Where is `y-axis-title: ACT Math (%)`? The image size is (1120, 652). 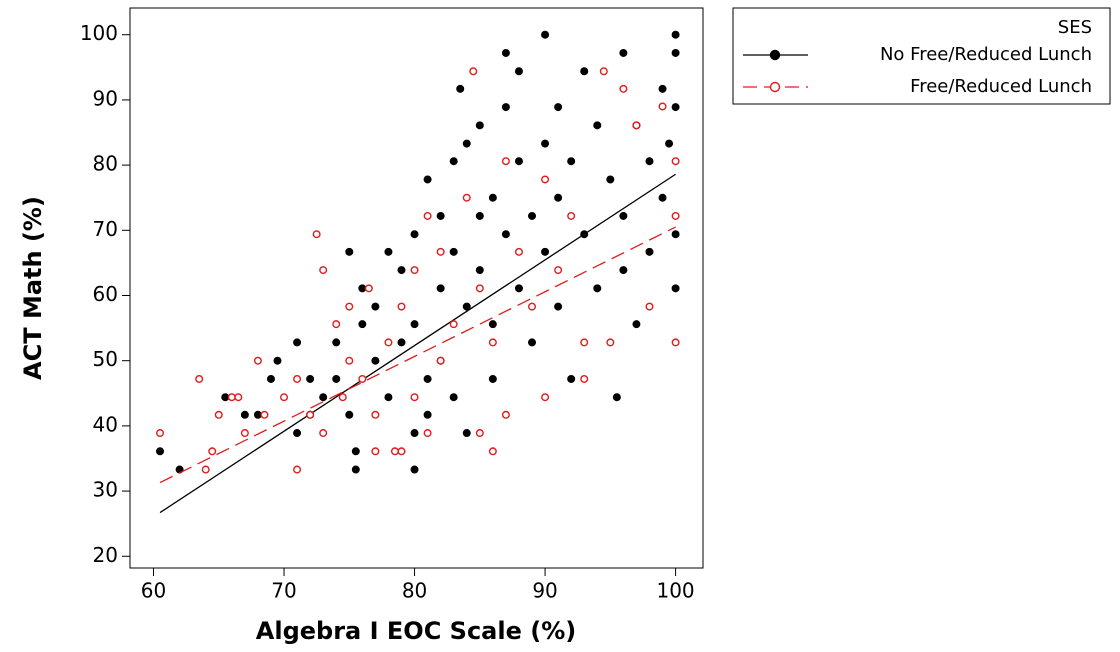
y-axis-title: ACT Math (%) is located at coordinates (33, 288).